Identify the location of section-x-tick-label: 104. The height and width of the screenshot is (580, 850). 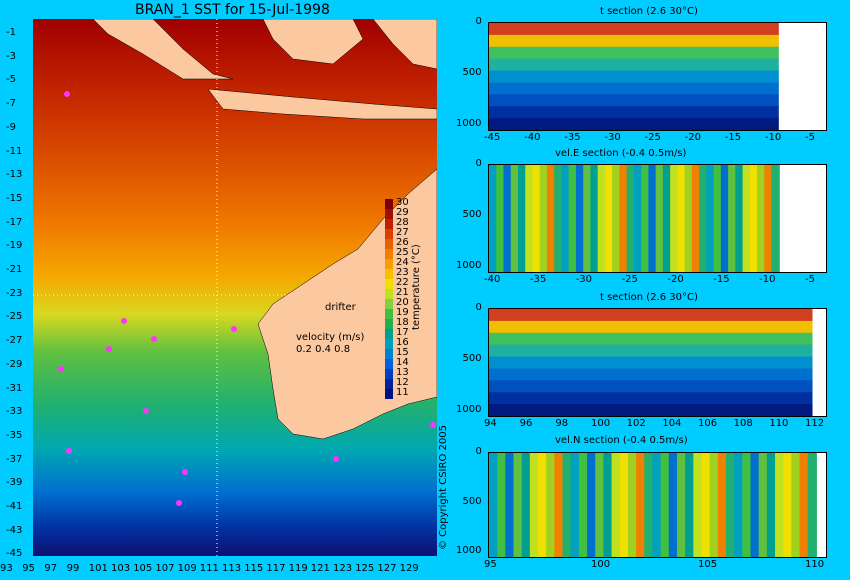
(672, 423).